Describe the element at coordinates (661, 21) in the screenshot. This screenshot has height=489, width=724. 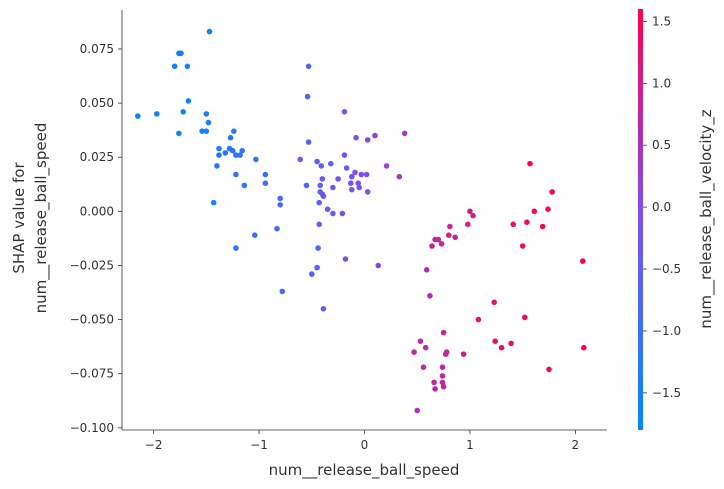
I see `colorbar-tick-label: 1.5` at that location.